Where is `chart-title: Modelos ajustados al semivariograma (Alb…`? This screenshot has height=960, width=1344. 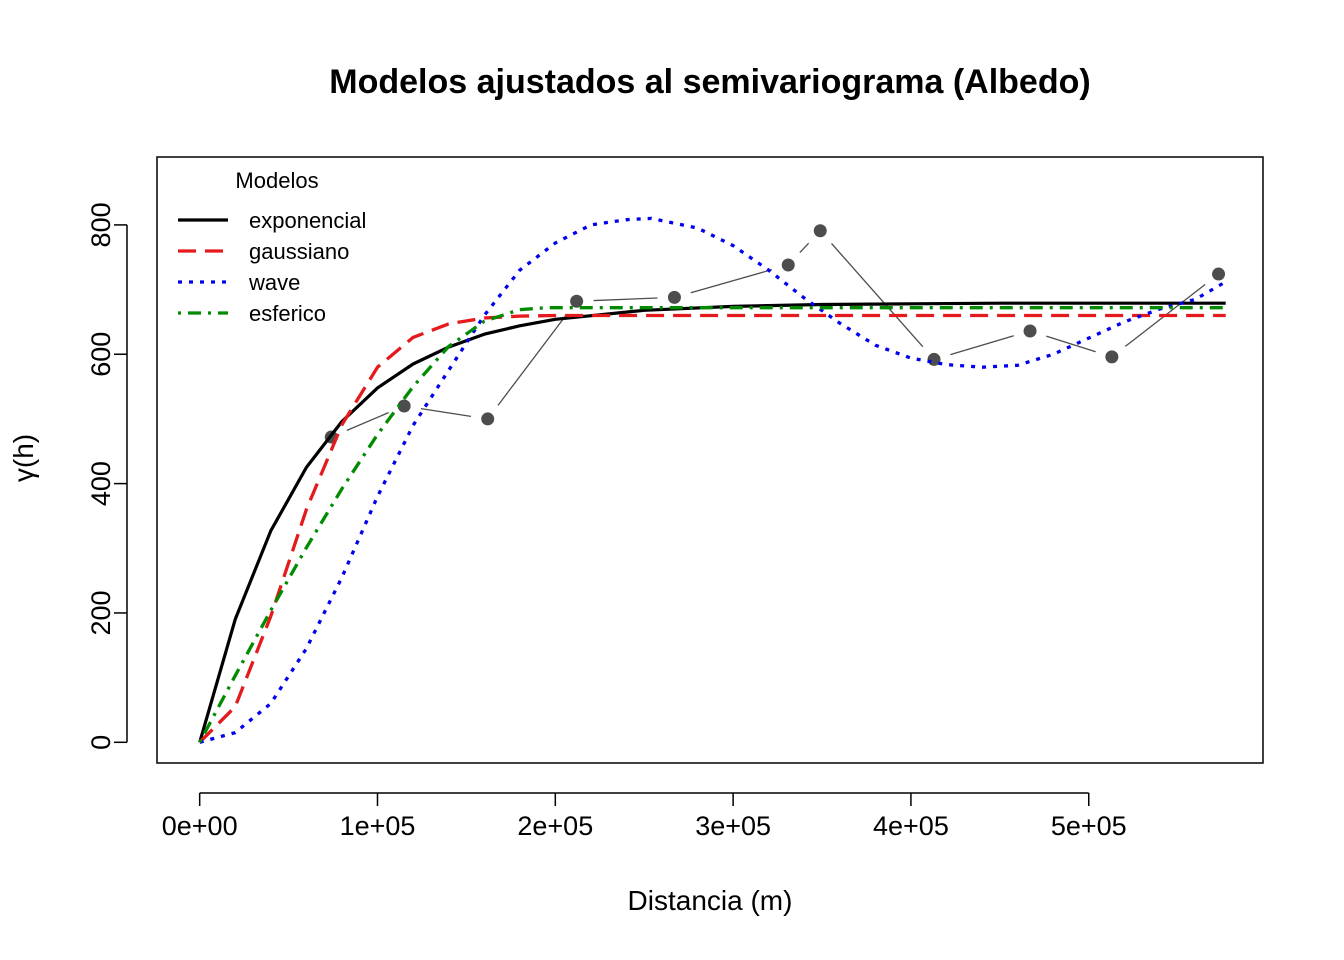
chart-title: Modelos ajustados al semivariograma (Alb… is located at coordinates (709, 82).